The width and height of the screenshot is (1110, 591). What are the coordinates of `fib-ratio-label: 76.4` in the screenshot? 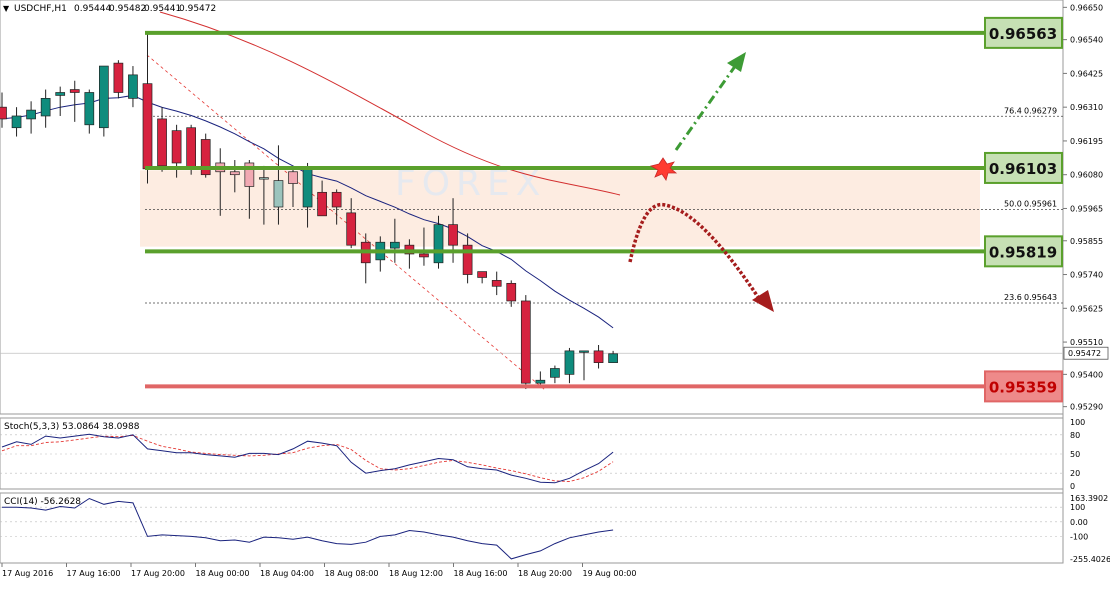 It's located at (1013, 110).